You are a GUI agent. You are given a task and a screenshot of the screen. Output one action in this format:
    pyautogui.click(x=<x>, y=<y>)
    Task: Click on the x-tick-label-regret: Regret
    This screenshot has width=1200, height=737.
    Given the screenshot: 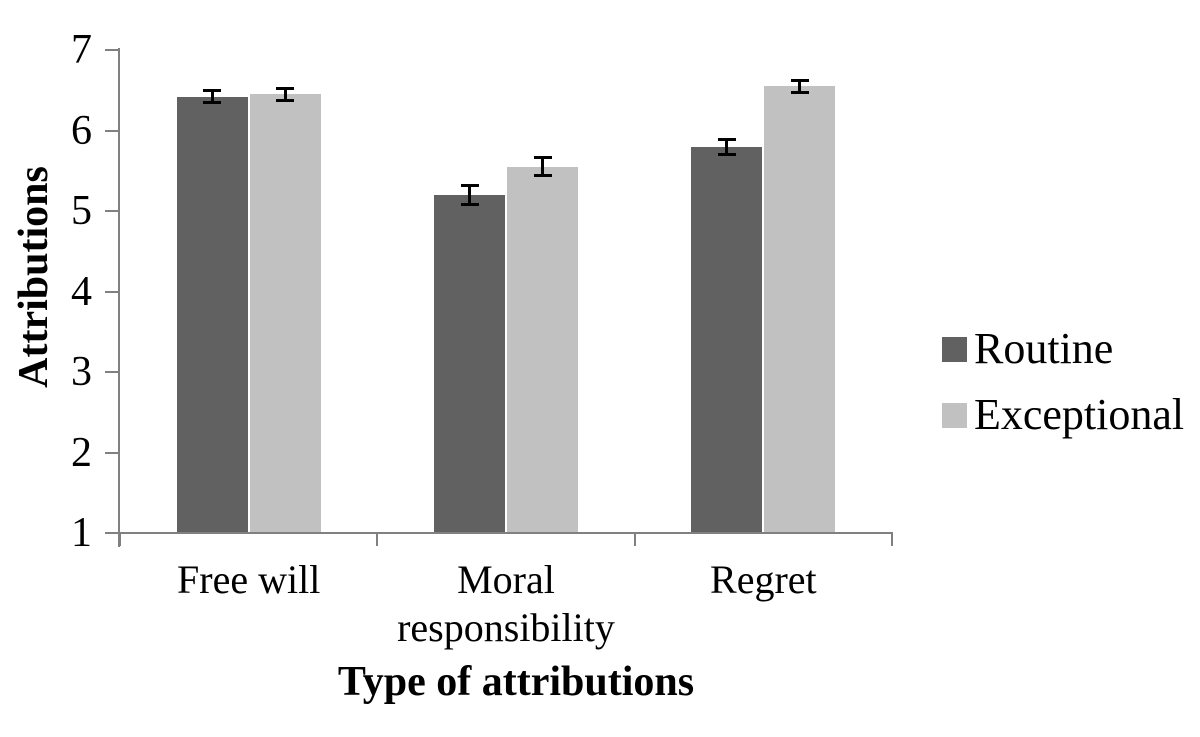 What is the action you would take?
    pyautogui.click(x=763, y=579)
    